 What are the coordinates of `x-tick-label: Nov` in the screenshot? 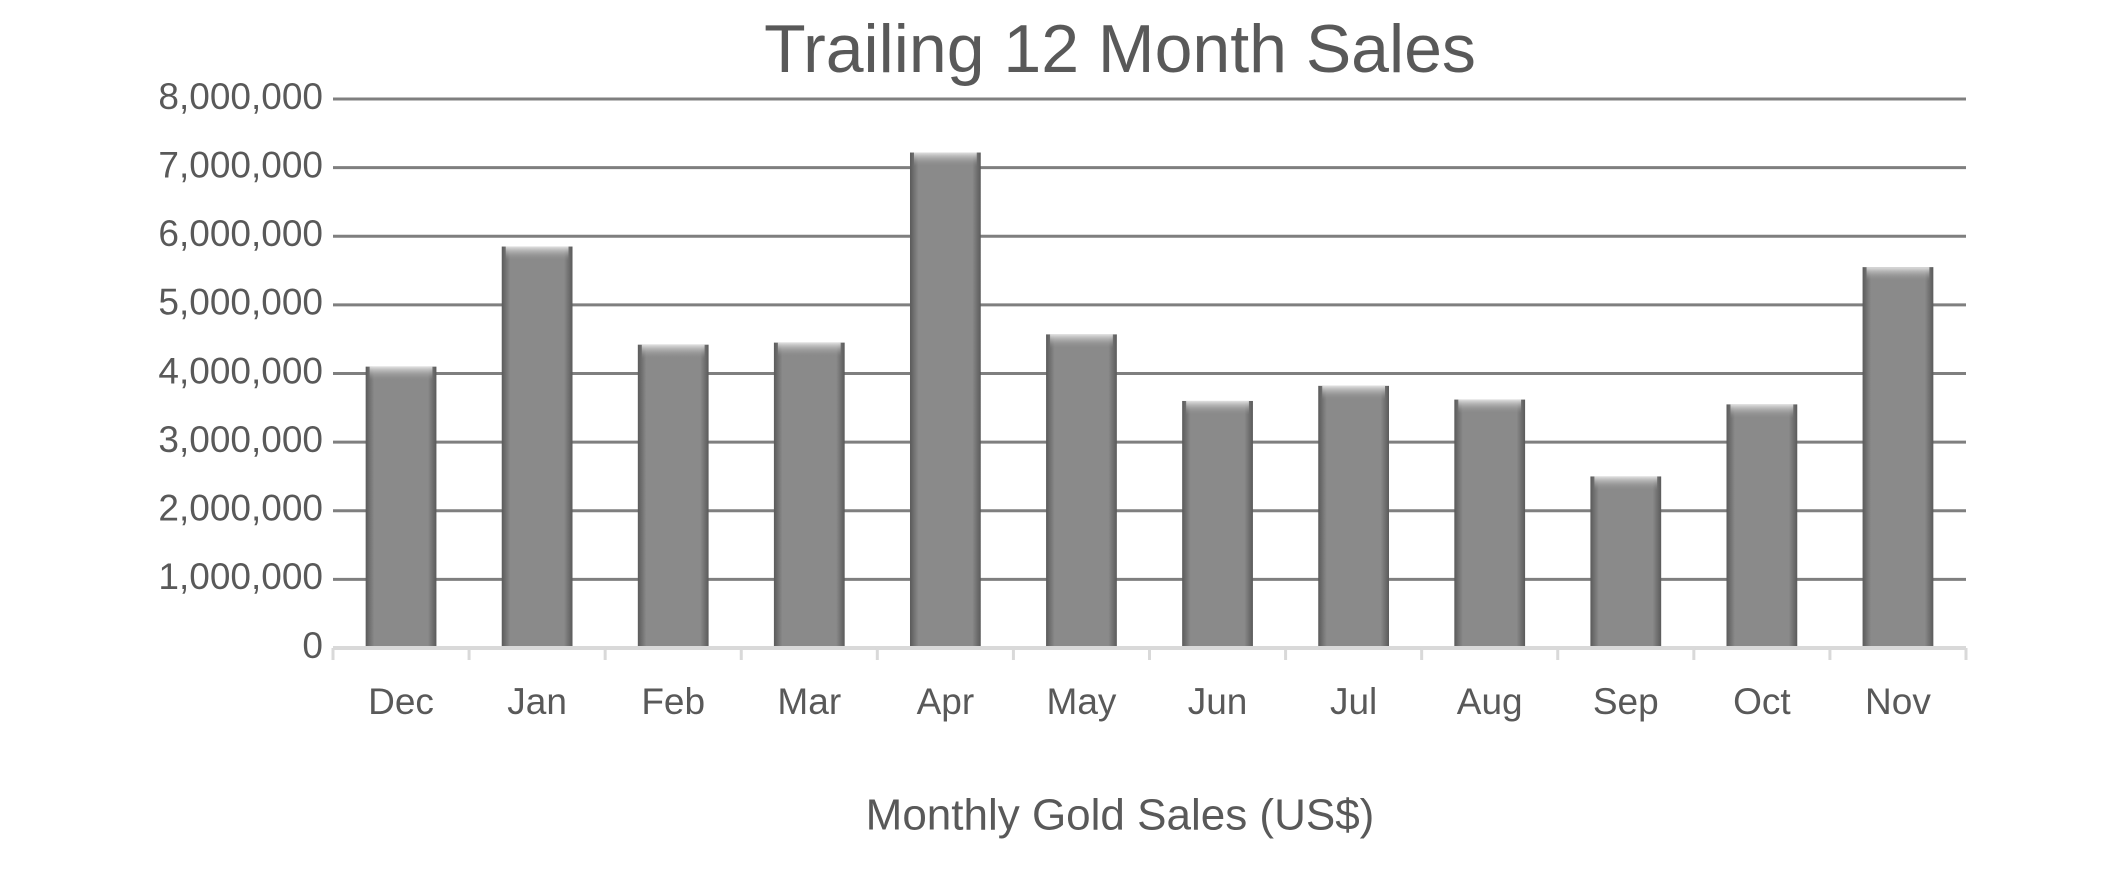 It's located at (1898, 701).